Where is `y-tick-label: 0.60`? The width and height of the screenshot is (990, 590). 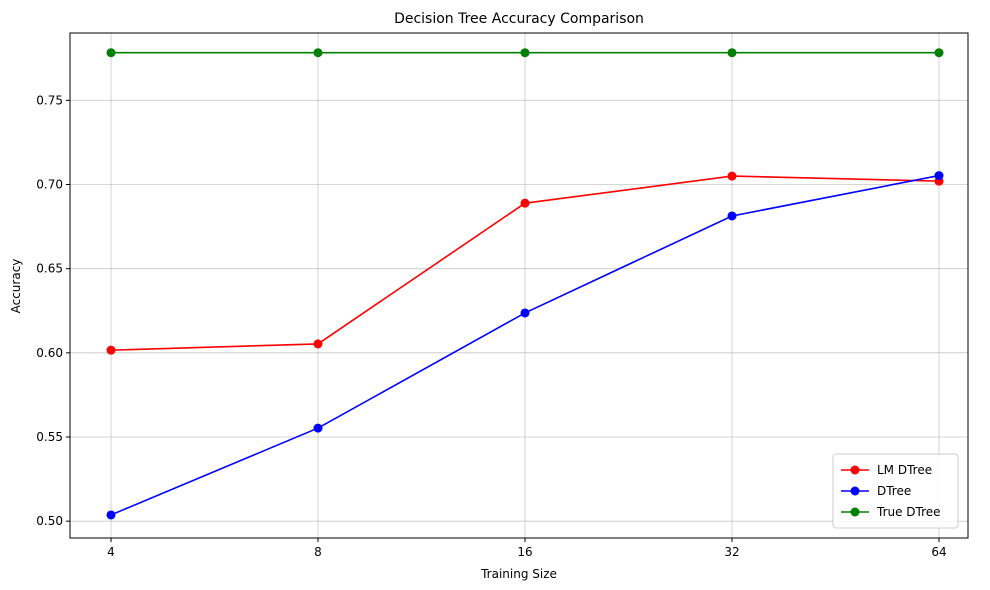
y-tick-label: 0.60 is located at coordinates (49, 353).